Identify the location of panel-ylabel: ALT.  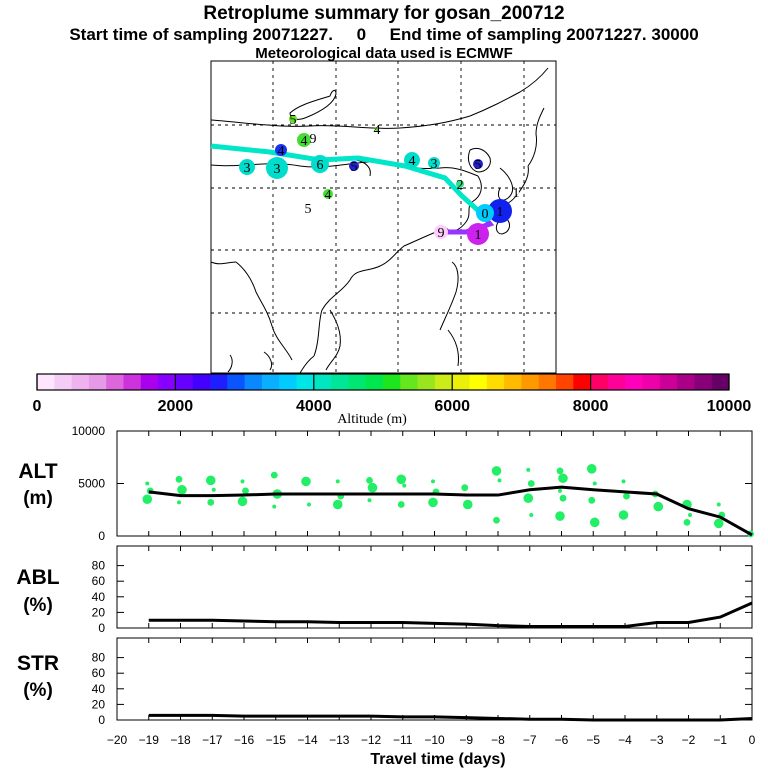
(37, 471).